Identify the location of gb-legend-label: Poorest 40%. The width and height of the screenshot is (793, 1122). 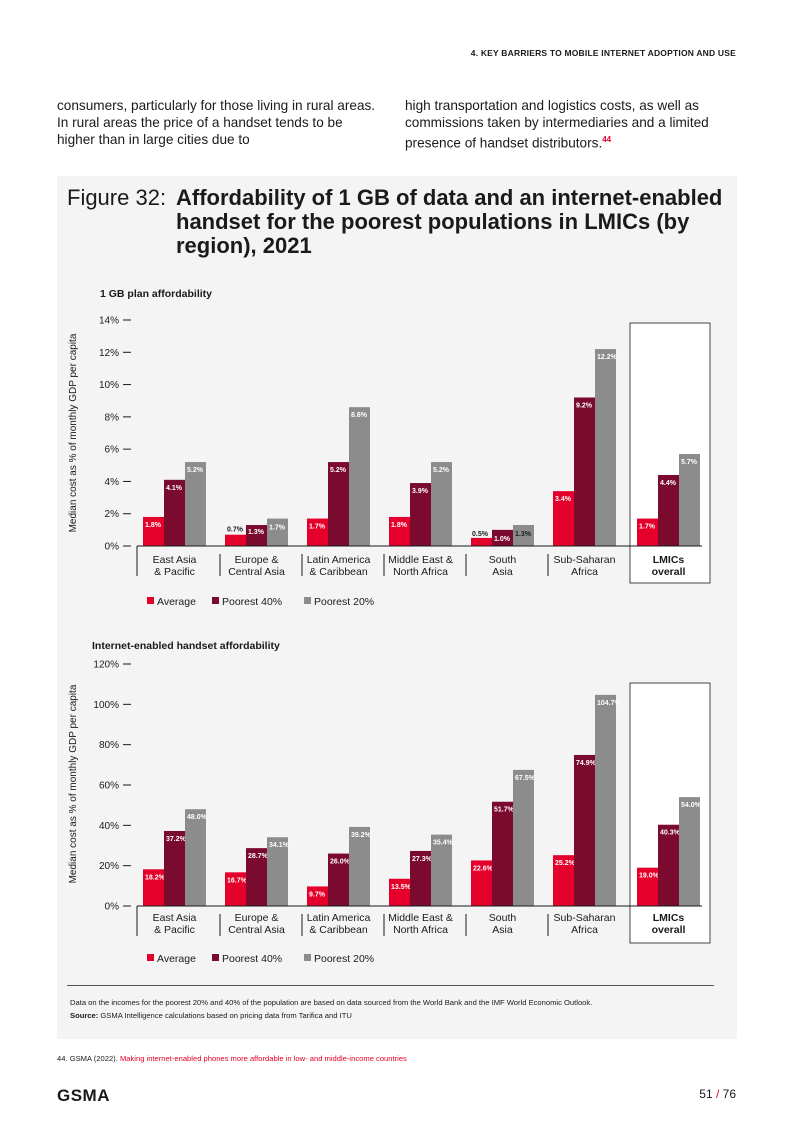
(252, 602).